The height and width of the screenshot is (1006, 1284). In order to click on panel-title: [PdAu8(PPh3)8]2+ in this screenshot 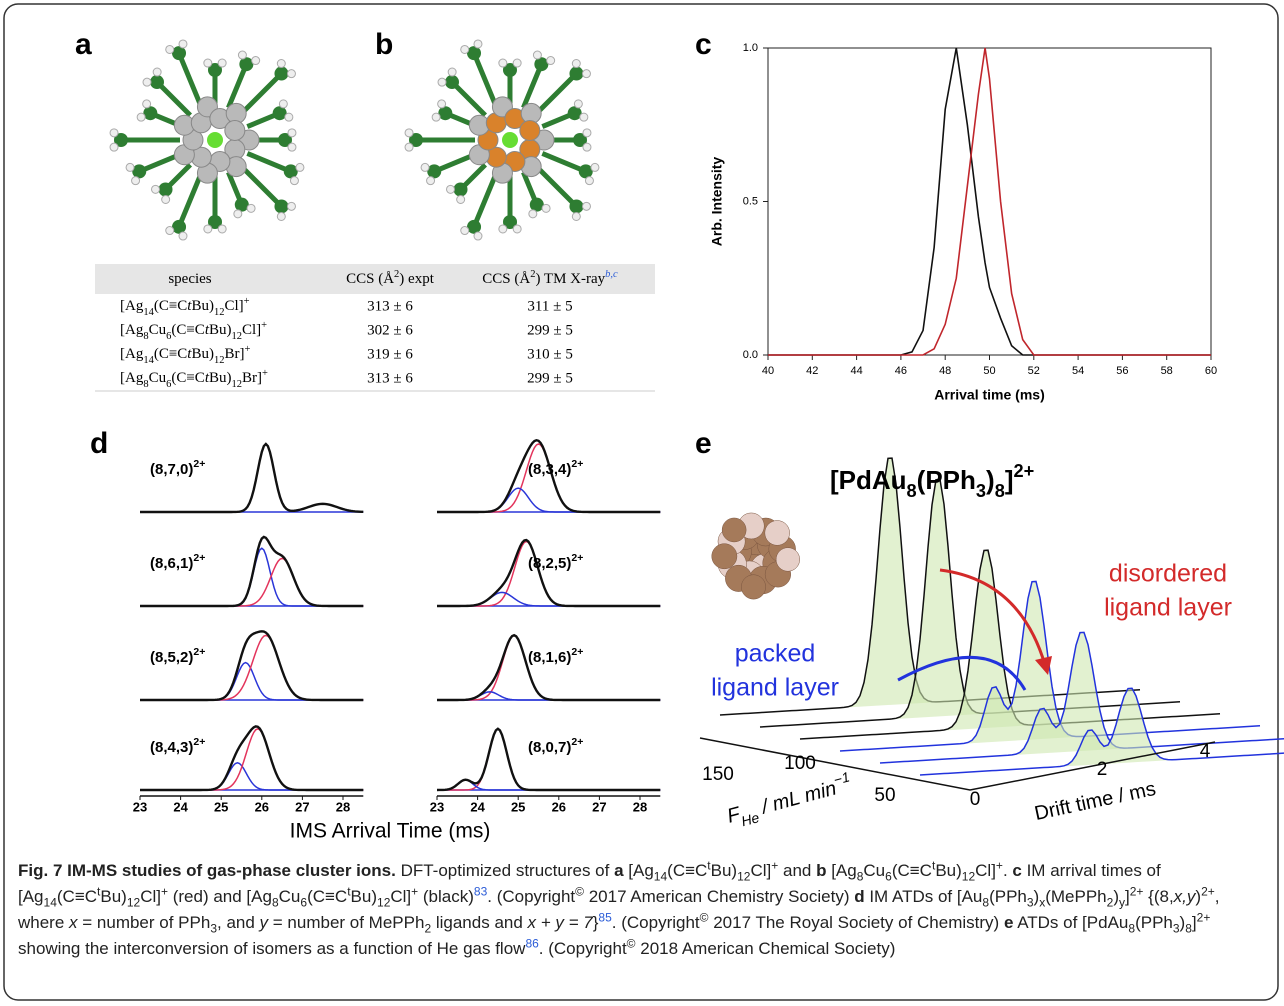, I will do `click(932, 481)`.